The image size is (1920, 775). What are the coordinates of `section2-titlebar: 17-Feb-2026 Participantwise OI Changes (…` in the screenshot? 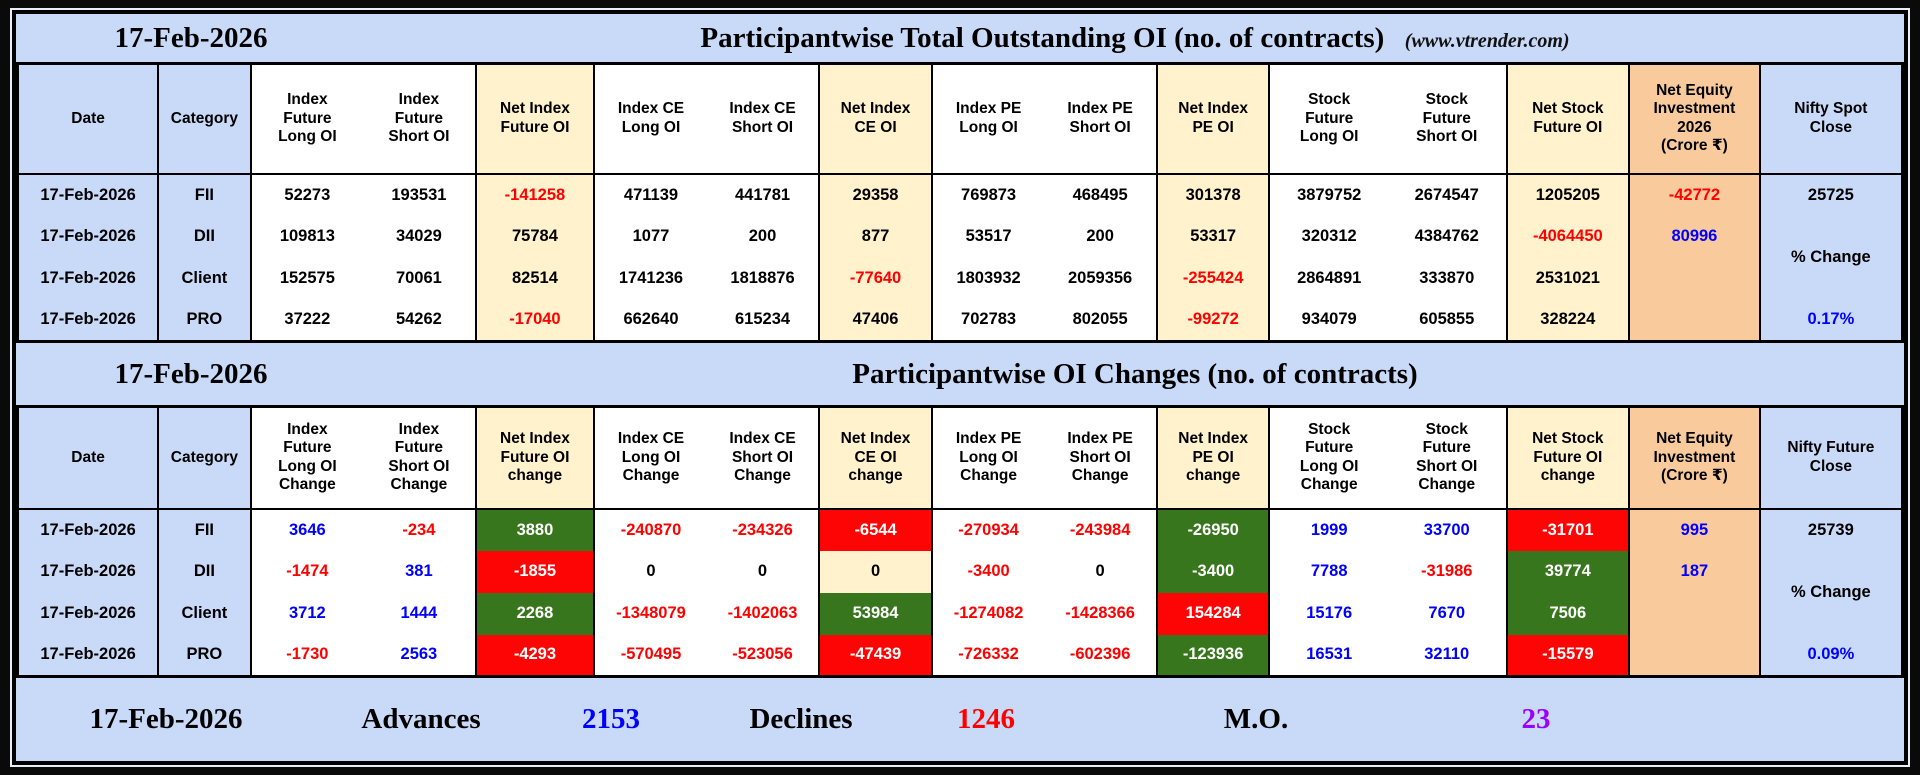 It's located at (960, 374).